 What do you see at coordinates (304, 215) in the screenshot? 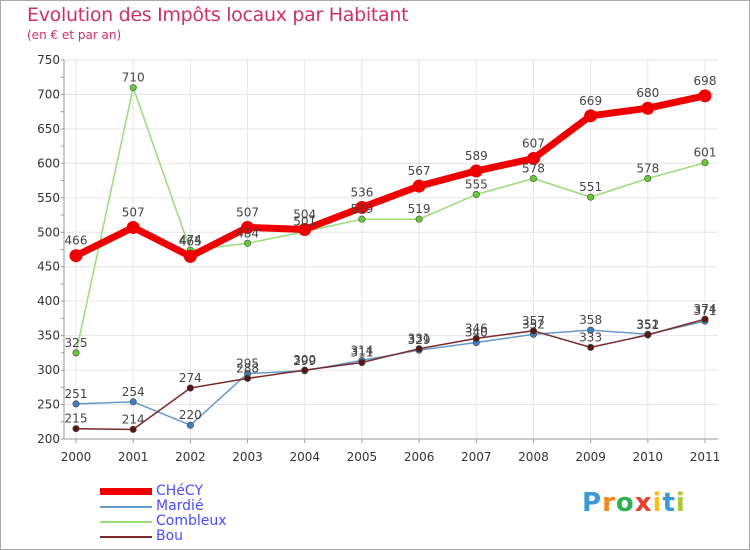
I see `data-label-checy: 504` at bounding box center [304, 215].